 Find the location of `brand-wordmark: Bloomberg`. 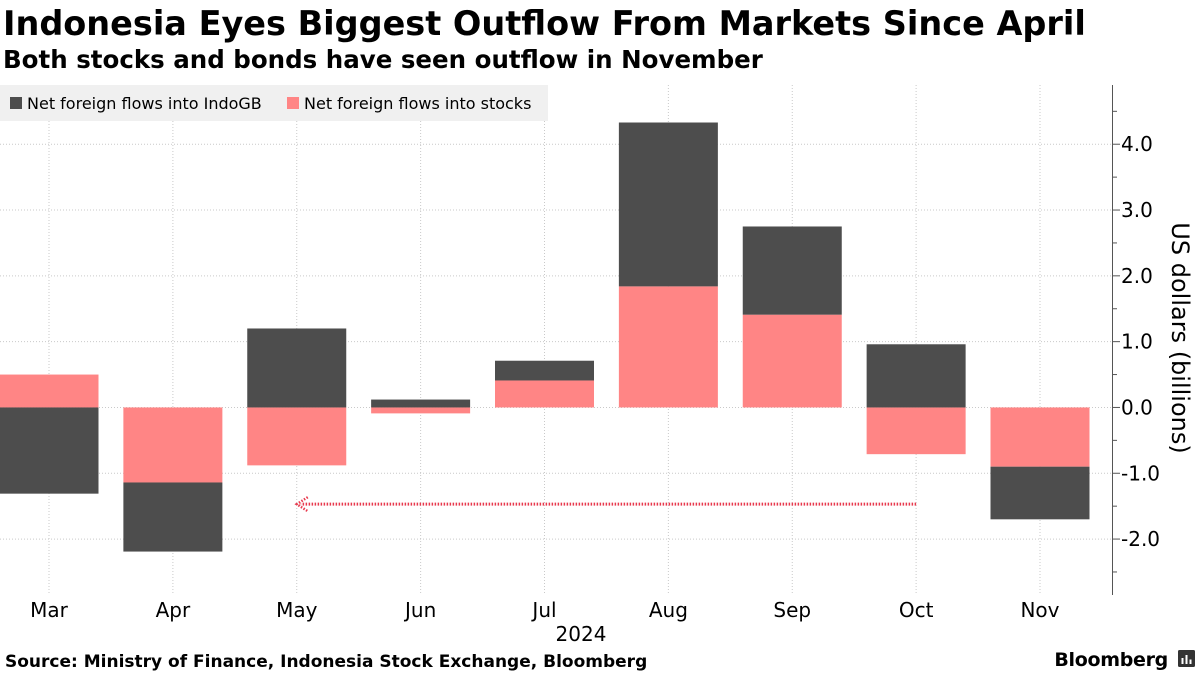

brand-wordmark: Bloomberg is located at coordinates (1111, 660).